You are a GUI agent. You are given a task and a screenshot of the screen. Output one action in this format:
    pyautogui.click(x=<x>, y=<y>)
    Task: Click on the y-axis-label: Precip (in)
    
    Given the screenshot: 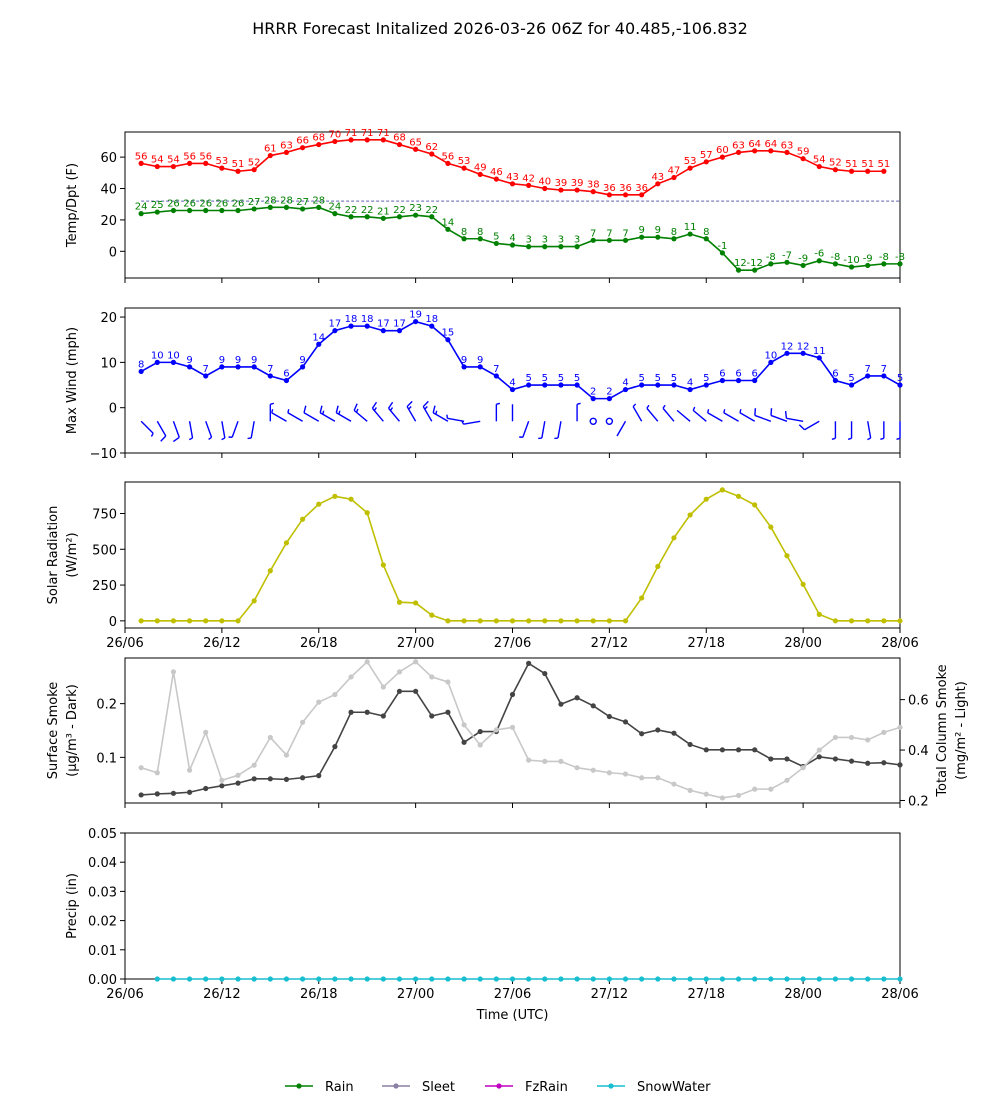 What is the action you would take?
    pyautogui.click(x=72, y=906)
    